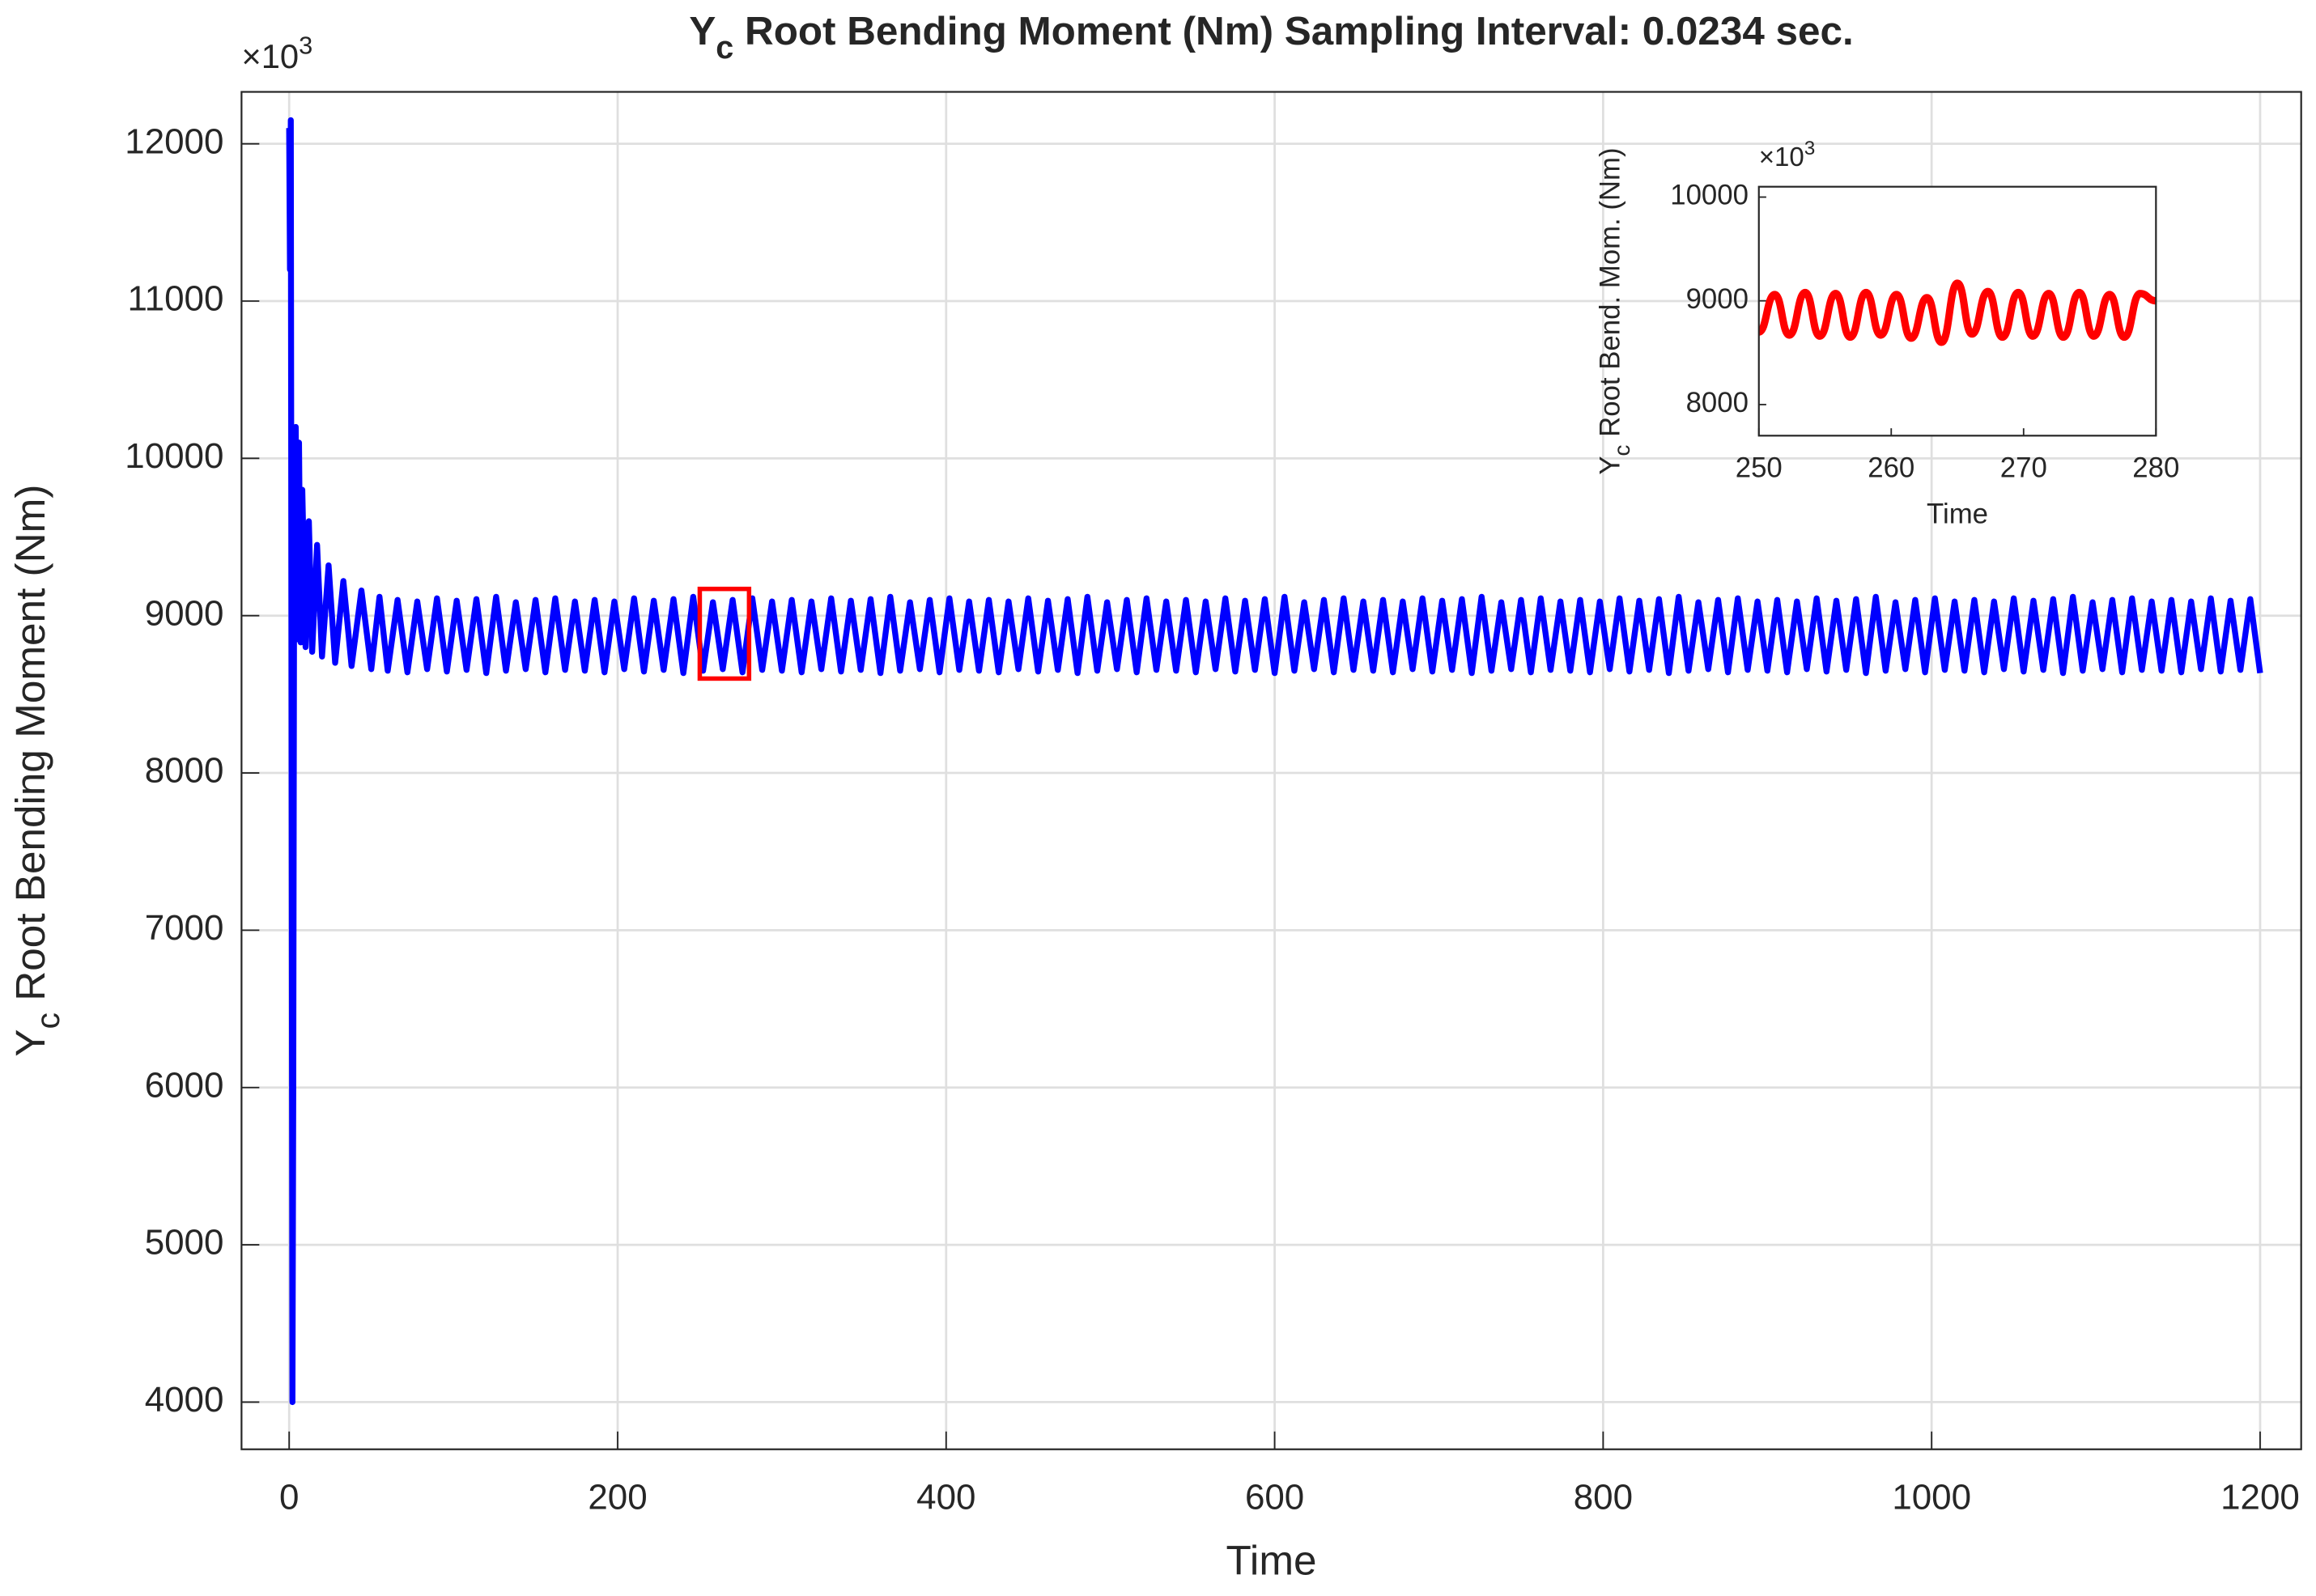 This screenshot has height=1596, width=2316. I want to click on y-axis-label-rest: Root Bending Moment (Nm), so click(30, 749).